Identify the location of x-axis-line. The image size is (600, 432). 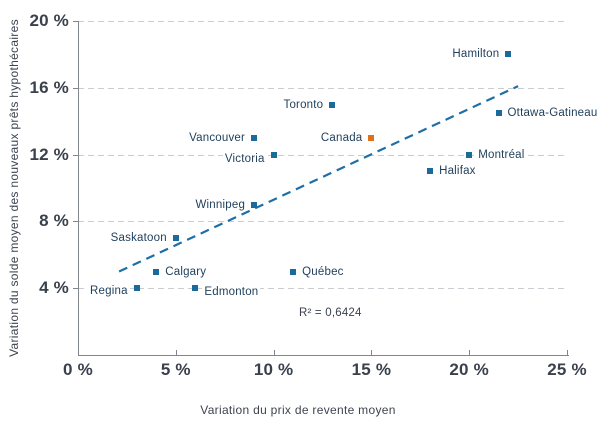
(323, 355).